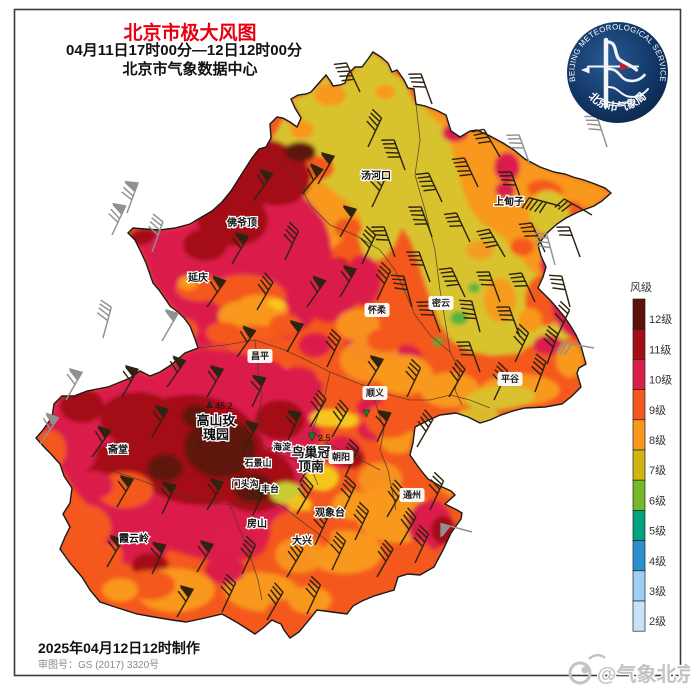  Describe the element at coordinates (376, 175) in the screenshot. I see `svg-text: 汤河口` at that location.